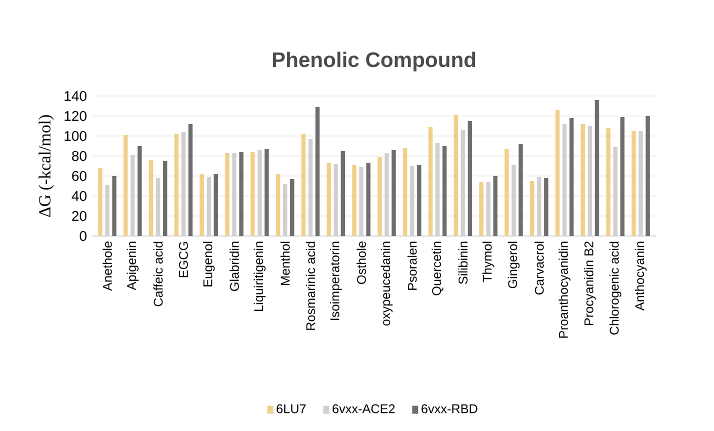 Image resolution: width=714 pixels, height=431 pixels. What do you see at coordinates (336, 281) in the screenshot?
I see `x-tick-label: Isoimperatorin` at bounding box center [336, 281].